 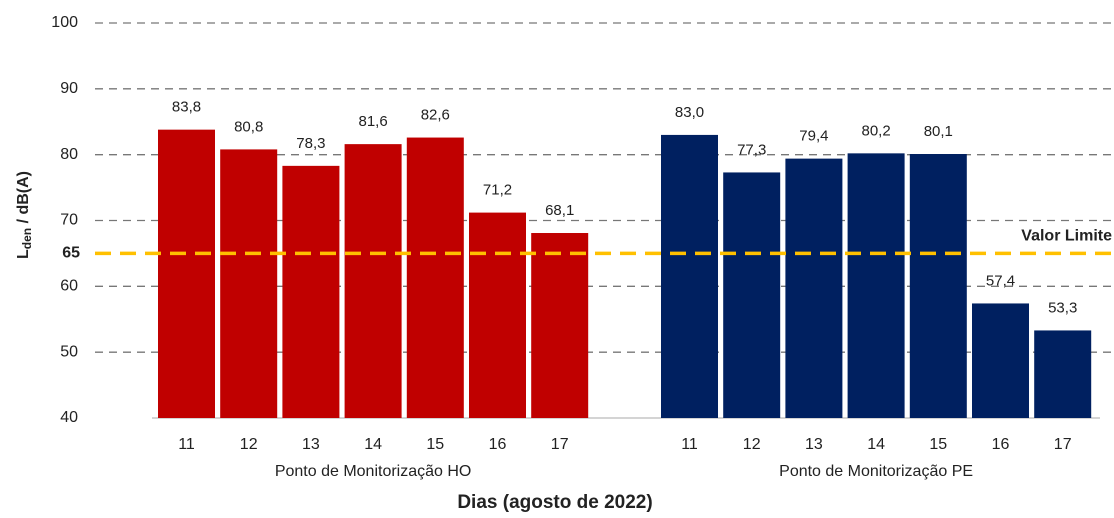 I want to click on value-label: 83,8, so click(x=186, y=107).